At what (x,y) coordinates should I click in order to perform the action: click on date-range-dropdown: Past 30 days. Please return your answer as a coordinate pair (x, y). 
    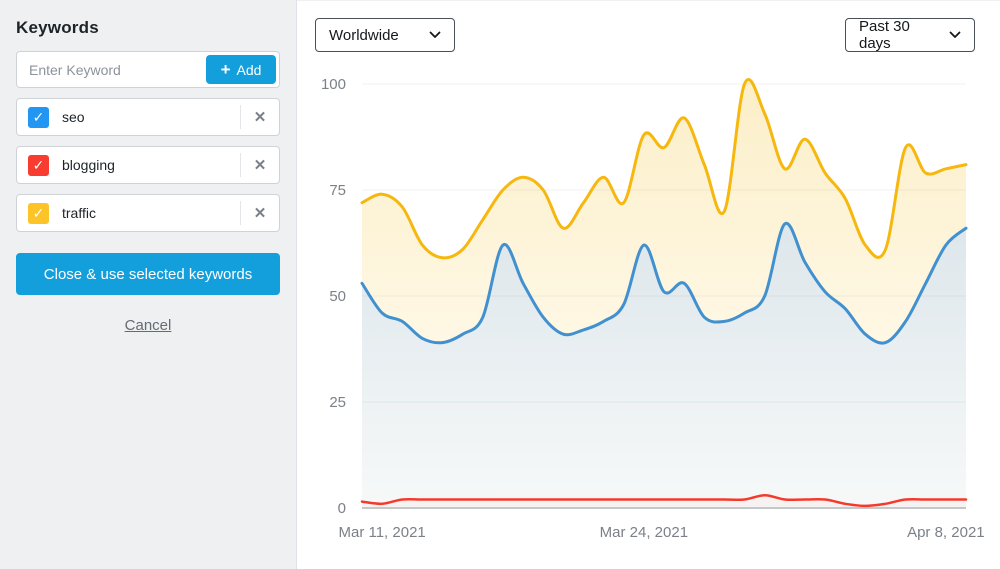
    Looking at the image, I should click on (910, 35).